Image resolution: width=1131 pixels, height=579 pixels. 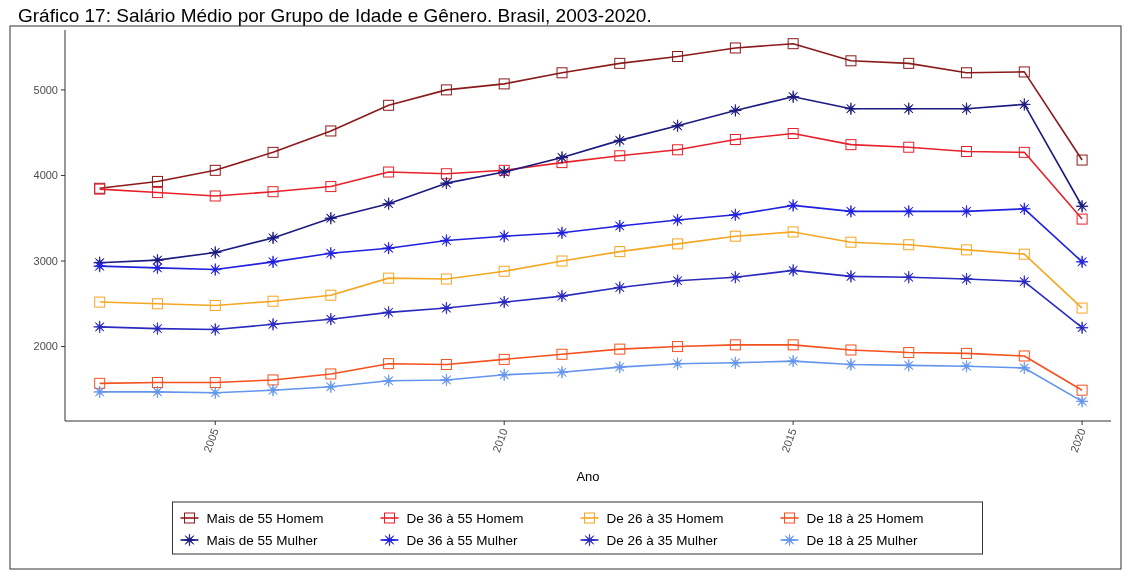 What do you see at coordinates (662, 540) in the screenshot?
I see `legend-label: De 26 à 35 Mulher` at bounding box center [662, 540].